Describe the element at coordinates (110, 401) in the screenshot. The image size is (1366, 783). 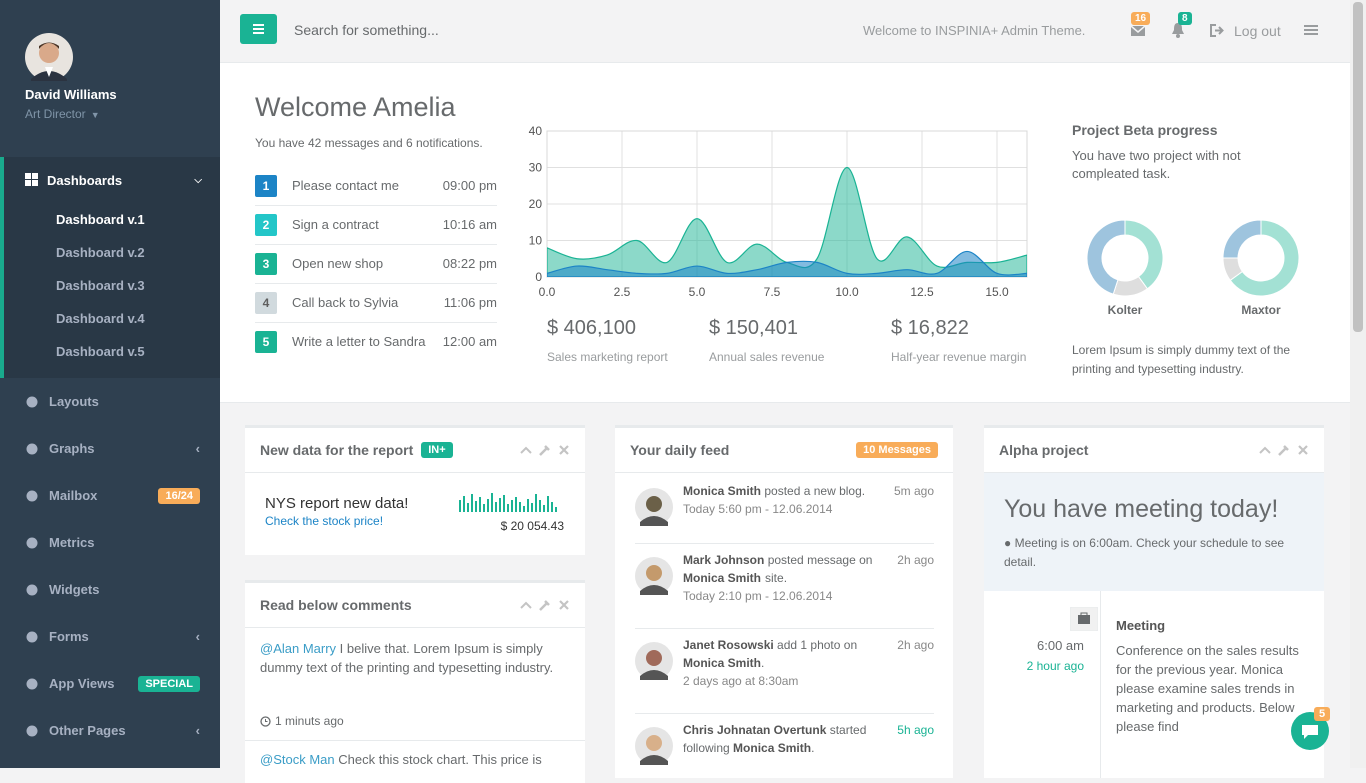
I see `menu-item: Layouts` at that location.